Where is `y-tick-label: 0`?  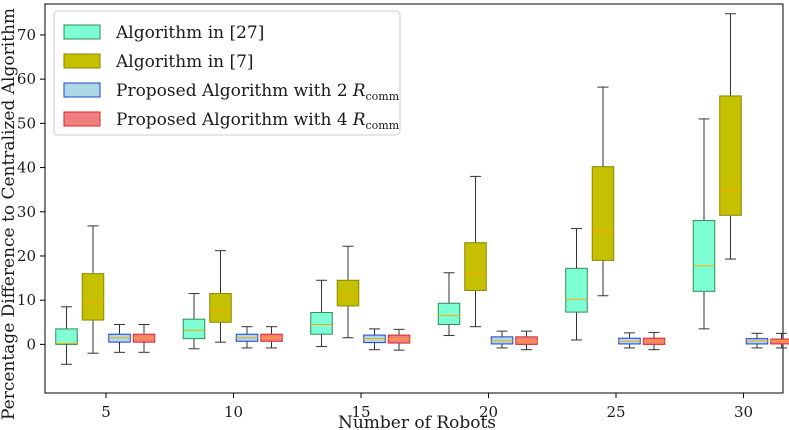
y-tick-label: 0 is located at coordinates (31, 344).